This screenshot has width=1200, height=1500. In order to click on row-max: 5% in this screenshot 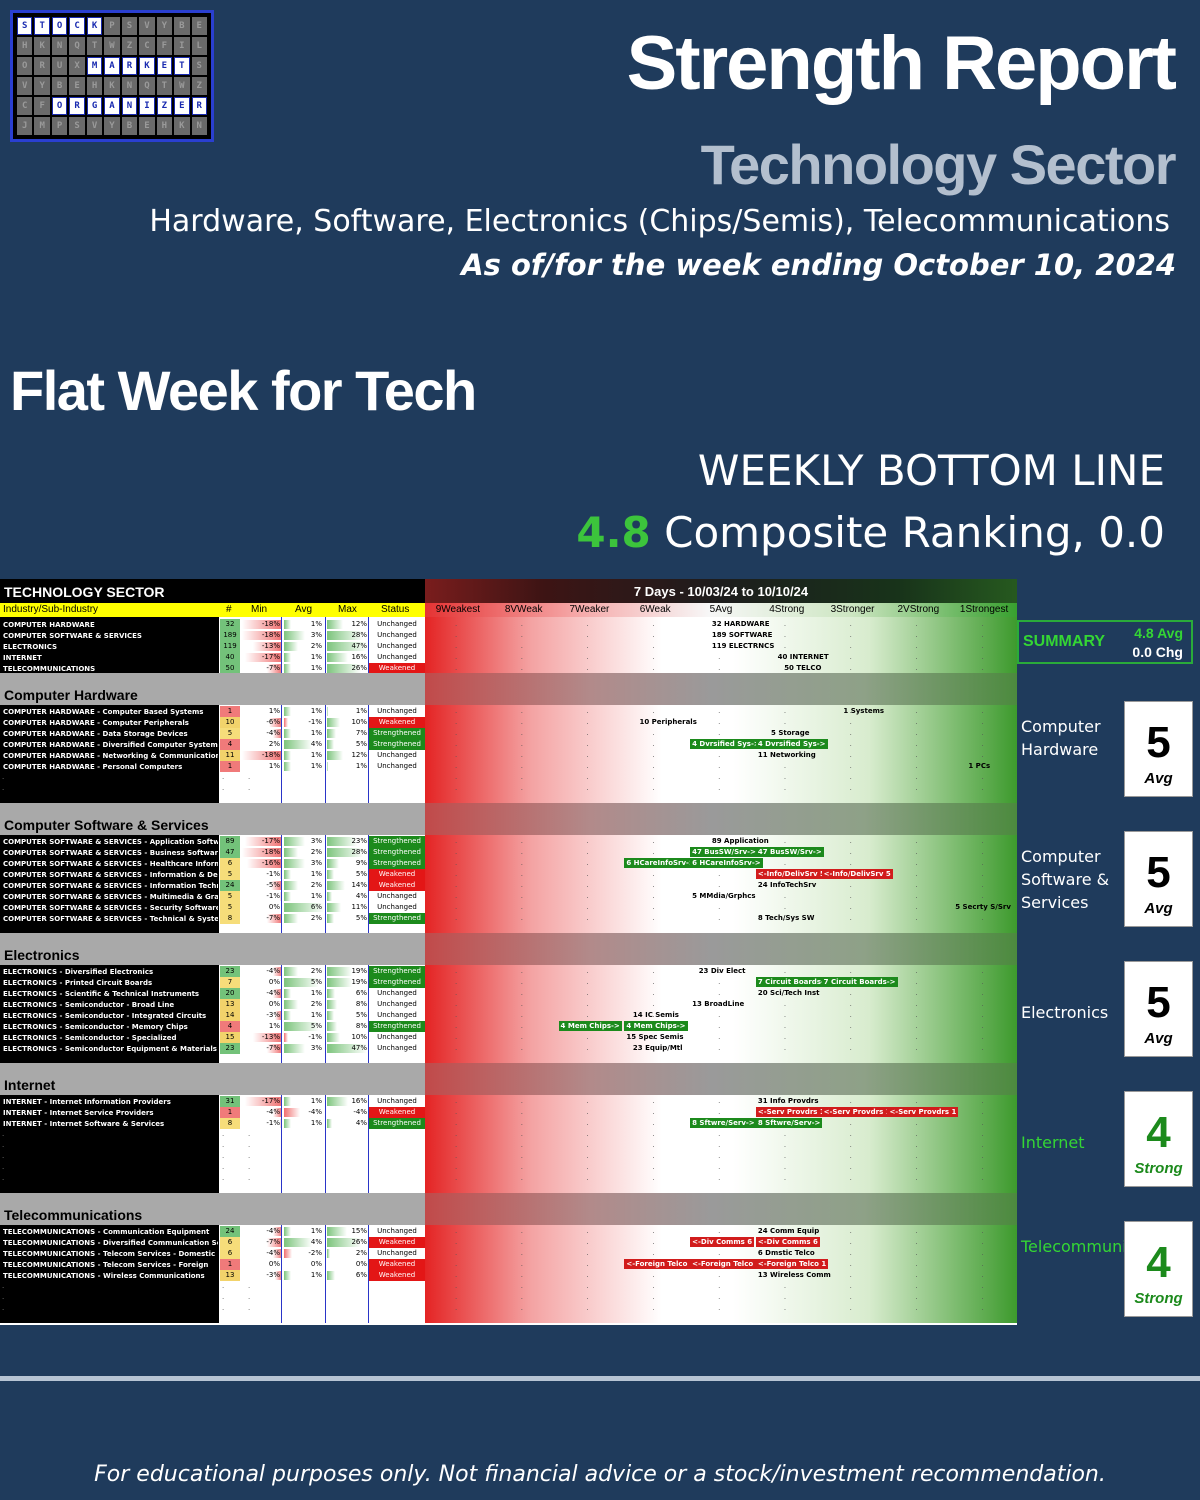, I will do `click(361, 918)`.